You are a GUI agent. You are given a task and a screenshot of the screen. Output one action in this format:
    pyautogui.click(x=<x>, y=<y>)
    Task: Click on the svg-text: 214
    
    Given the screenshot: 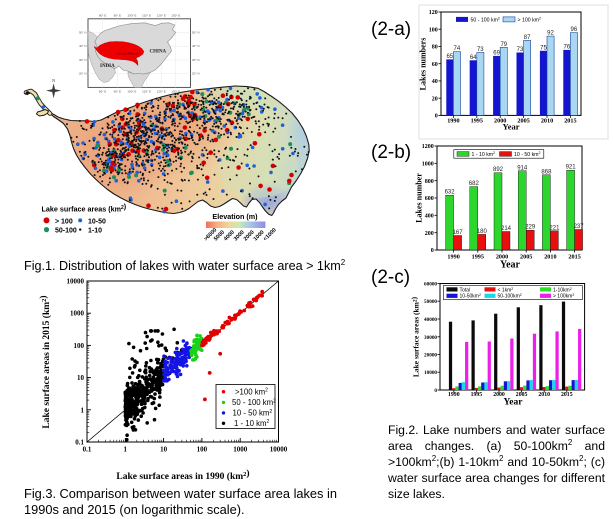 What is the action you would take?
    pyautogui.click(x=506, y=229)
    